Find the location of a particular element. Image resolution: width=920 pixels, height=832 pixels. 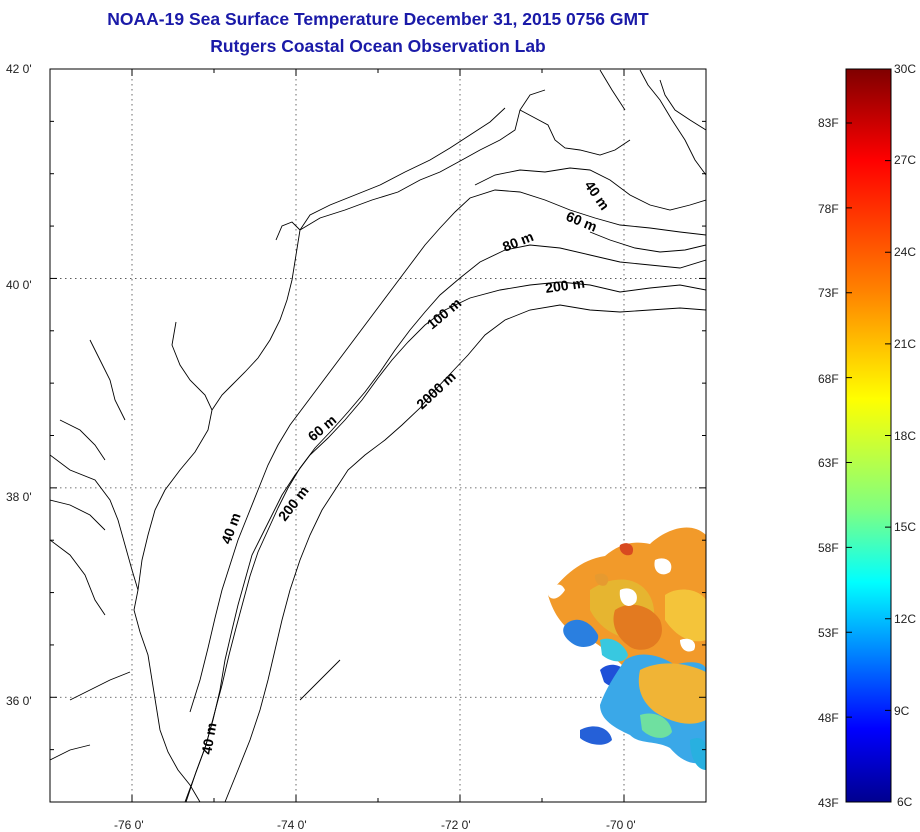

isobath-label: 100 m is located at coordinates (444, 314).